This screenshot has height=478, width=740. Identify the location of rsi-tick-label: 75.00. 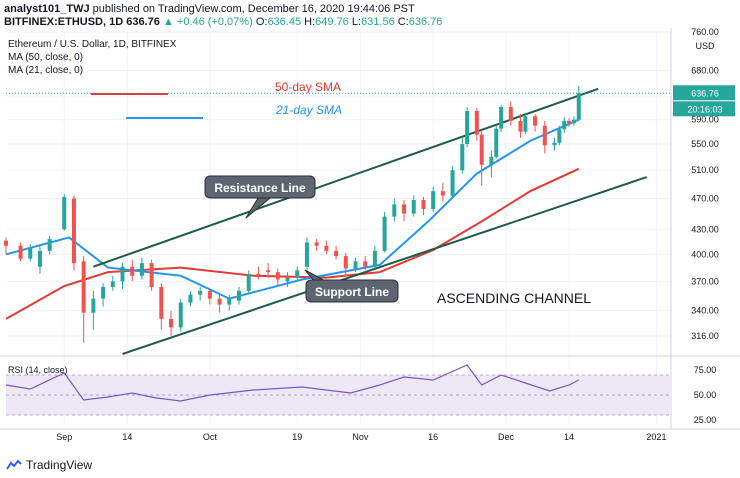
(705, 370).